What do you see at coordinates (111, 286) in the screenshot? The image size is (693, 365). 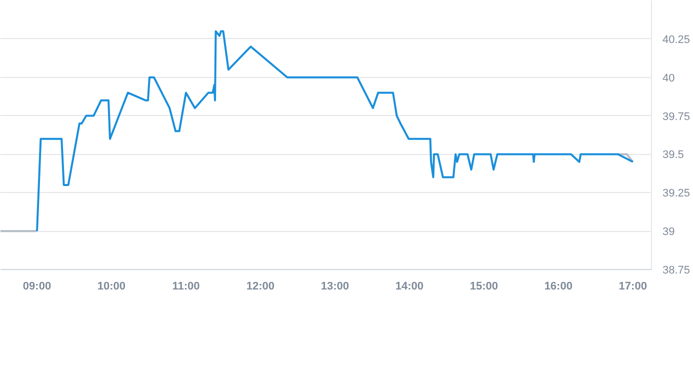 I see `x-tick-label: 10:00` at bounding box center [111, 286].